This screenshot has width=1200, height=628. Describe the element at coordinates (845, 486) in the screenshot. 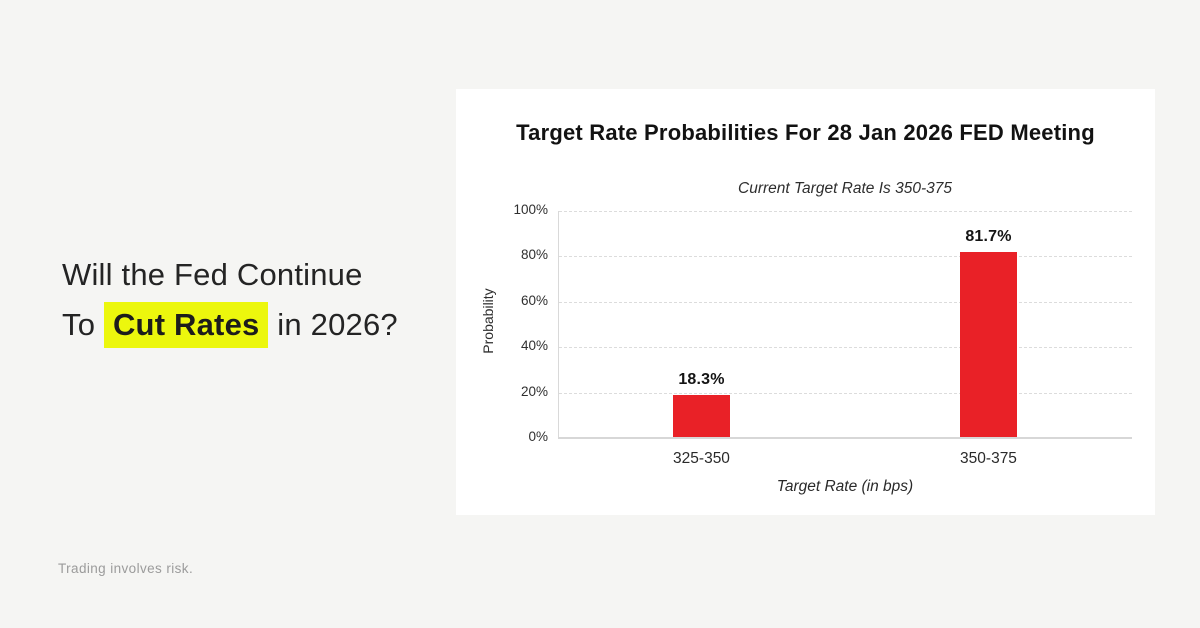

I see `x-axis-title: Target Rate (in bps)` at that location.